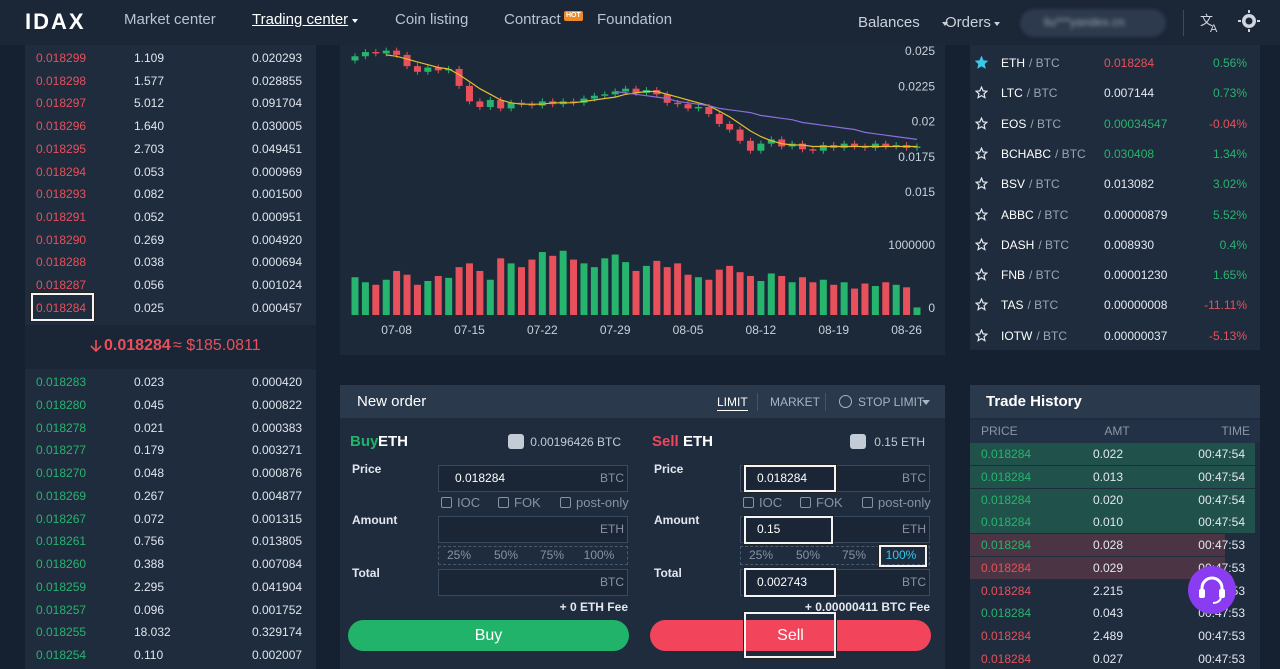 Image resolution: width=1280 pixels, height=669 pixels. Describe the element at coordinates (1013, 63) in the screenshot. I see `market-base: ETH` at that location.